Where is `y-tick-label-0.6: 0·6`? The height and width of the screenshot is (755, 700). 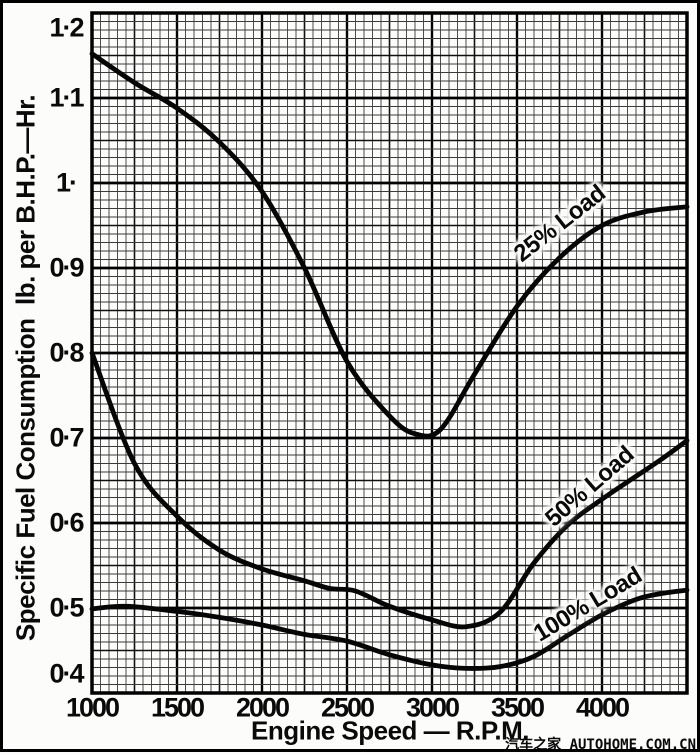 y-tick-label-0.6: 0·6 is located at coordinates (66, 522).